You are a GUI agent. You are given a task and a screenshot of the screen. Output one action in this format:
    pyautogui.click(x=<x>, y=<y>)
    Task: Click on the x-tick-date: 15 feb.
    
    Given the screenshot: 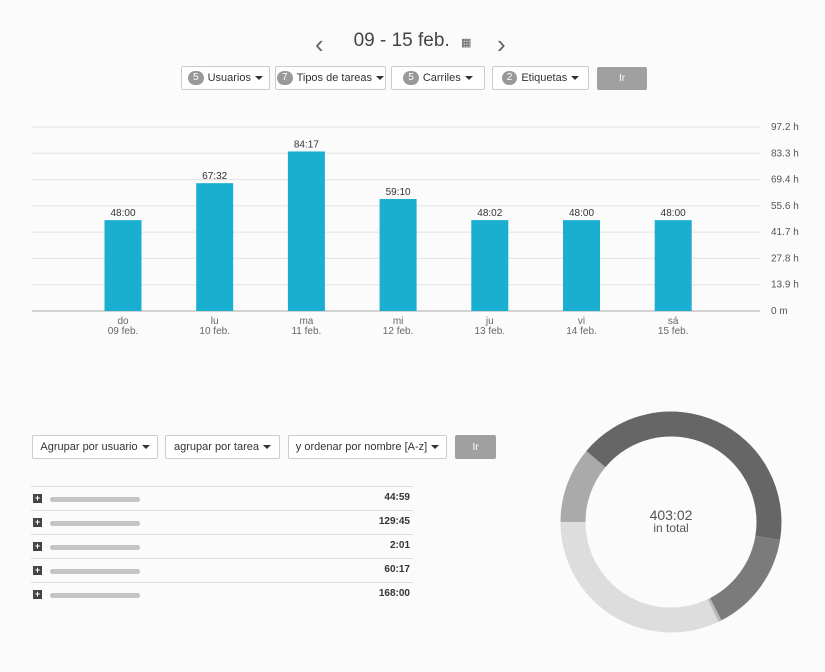 What is the action you would take?
    pyautogui.click(x=673, y=331)
    